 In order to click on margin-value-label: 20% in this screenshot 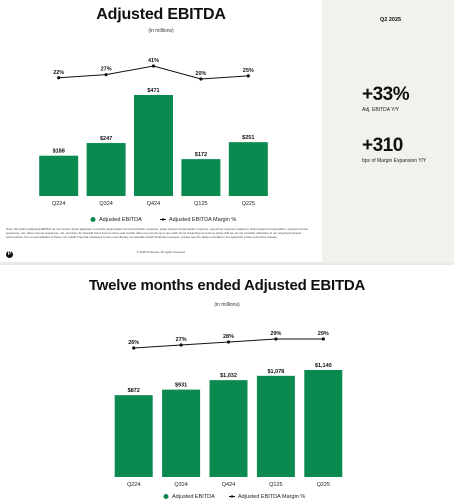, I will do `click(200, 74)`.